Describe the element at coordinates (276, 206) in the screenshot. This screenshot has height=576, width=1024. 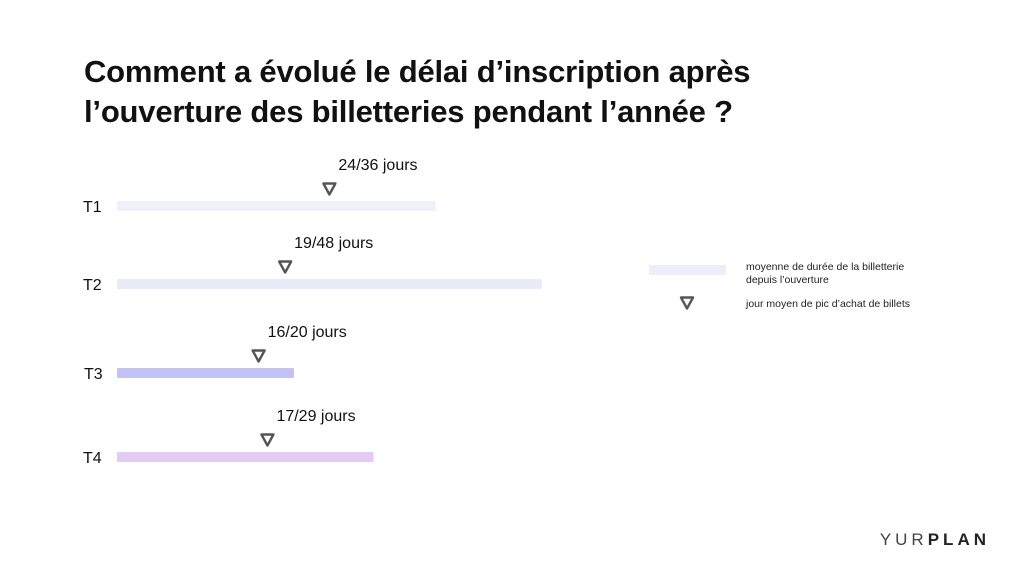
I see `bar-t1` at that location.